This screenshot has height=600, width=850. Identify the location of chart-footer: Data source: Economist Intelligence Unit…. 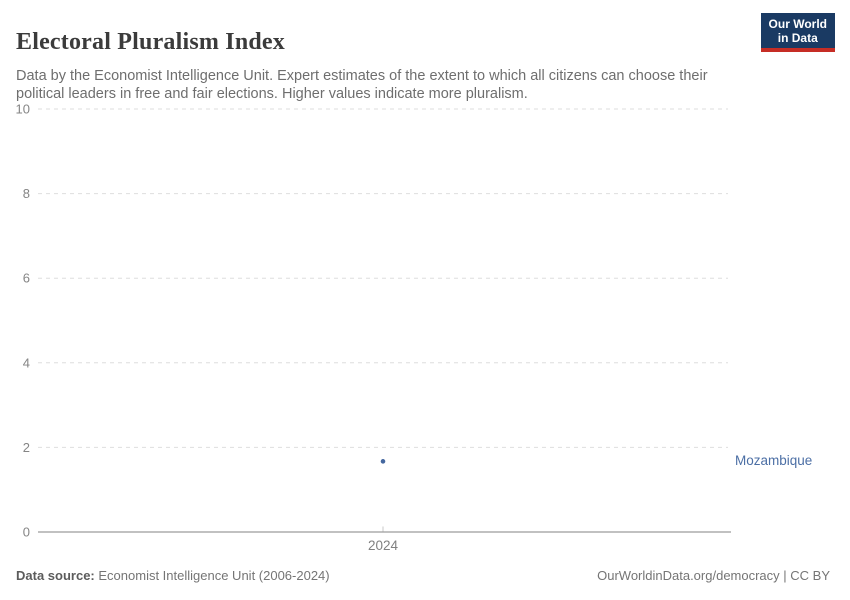
(423, 575).